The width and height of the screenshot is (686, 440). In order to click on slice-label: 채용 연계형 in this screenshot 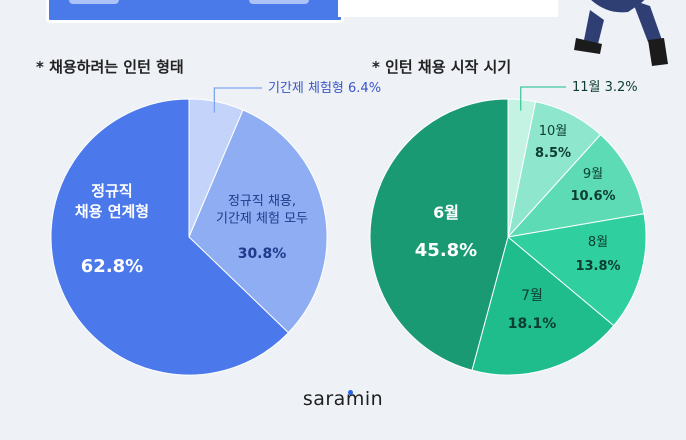, I will do `click(112, 211)`.